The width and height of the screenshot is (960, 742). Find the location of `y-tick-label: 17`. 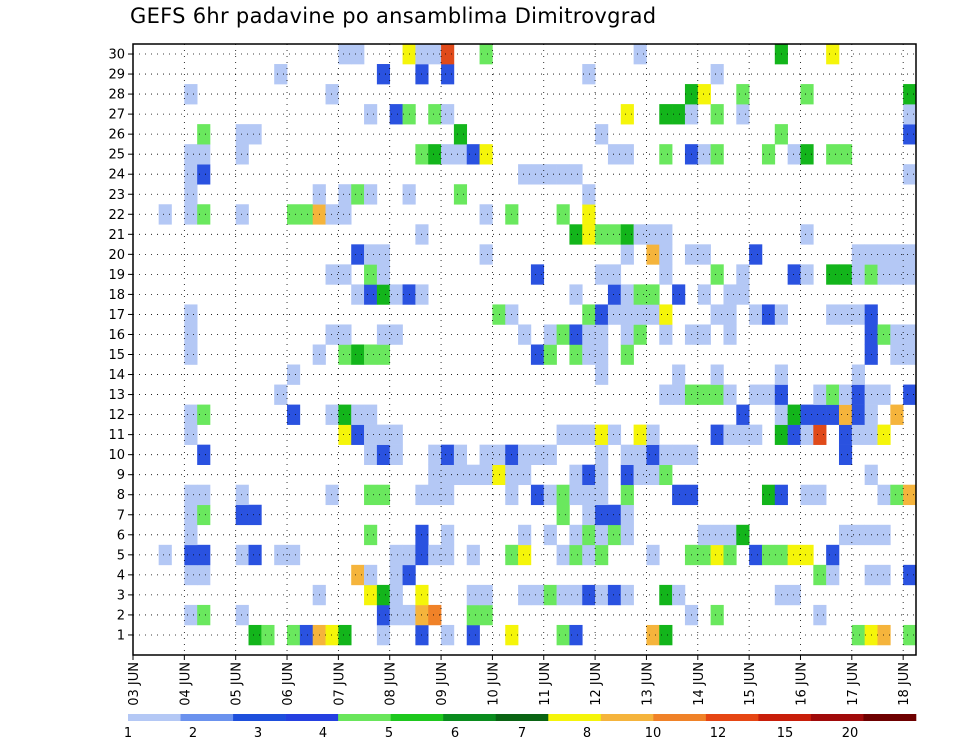

y-tick-label: 17 is located at coordinates (116, 315).